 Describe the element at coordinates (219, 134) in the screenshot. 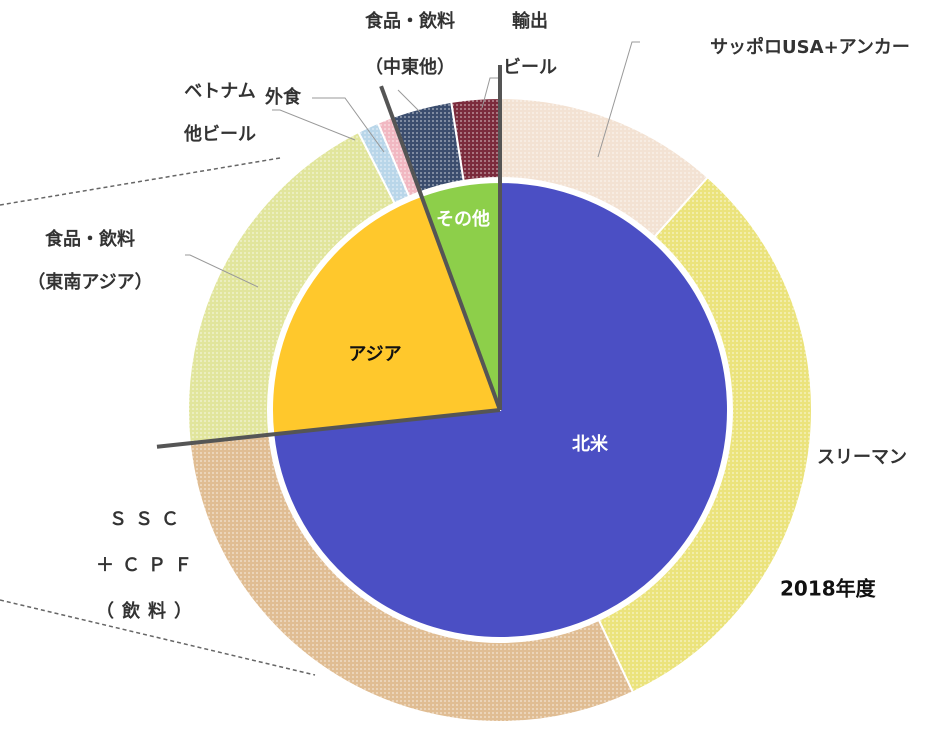

I see `outer-label: 他ビール` at that location.